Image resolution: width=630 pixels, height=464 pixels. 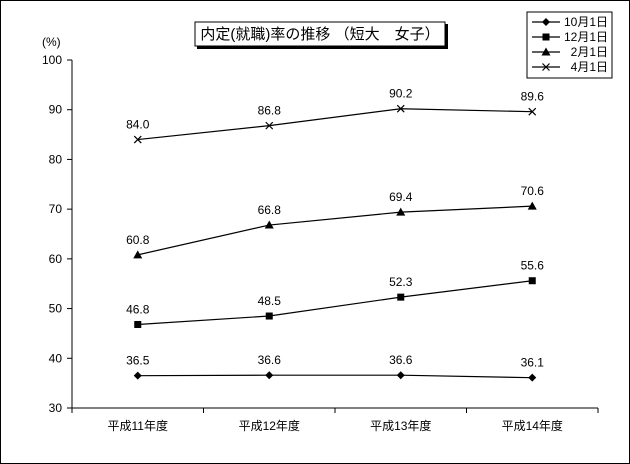 What do you see at coordinates (269, 425) in the screenshot?
I see `x-tick-label: 平成12年度` at bounding box center [269, 425].